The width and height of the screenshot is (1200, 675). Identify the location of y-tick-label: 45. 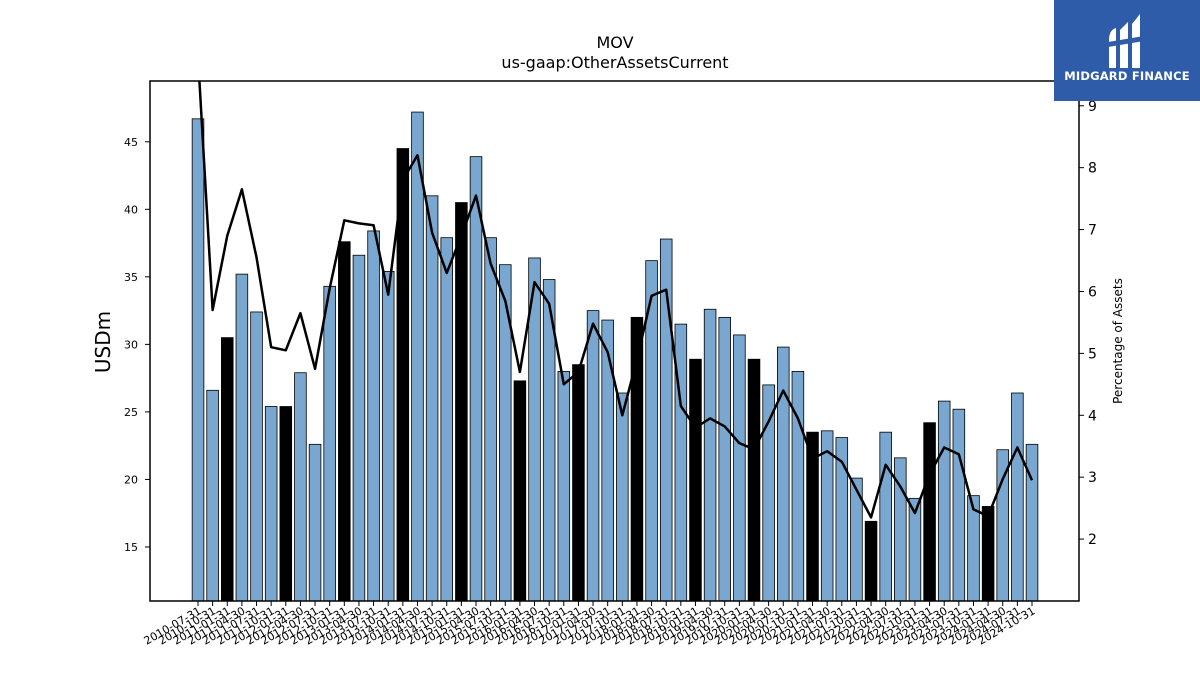
(131, 142).